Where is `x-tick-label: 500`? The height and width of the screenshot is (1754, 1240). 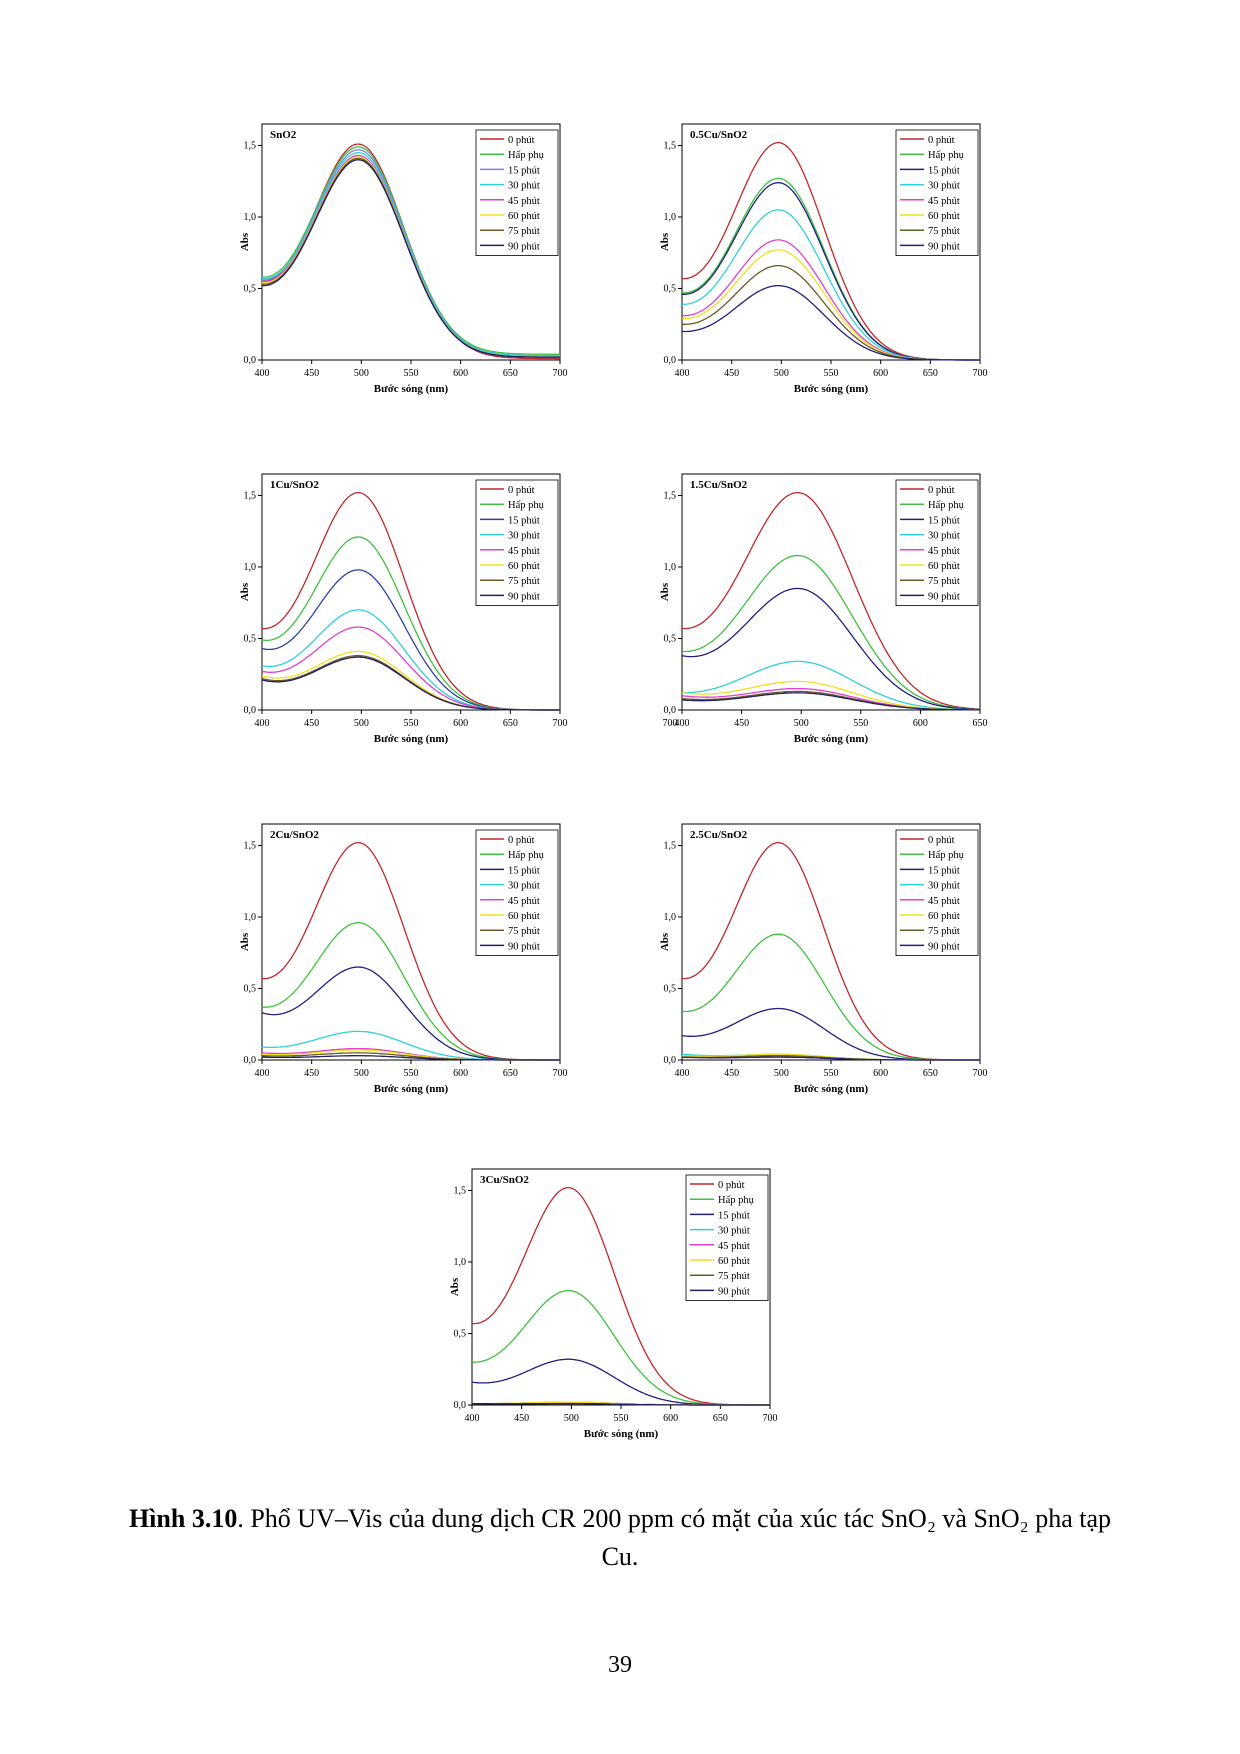
x-tick-label: 500 is located at coordinates (361, 723).